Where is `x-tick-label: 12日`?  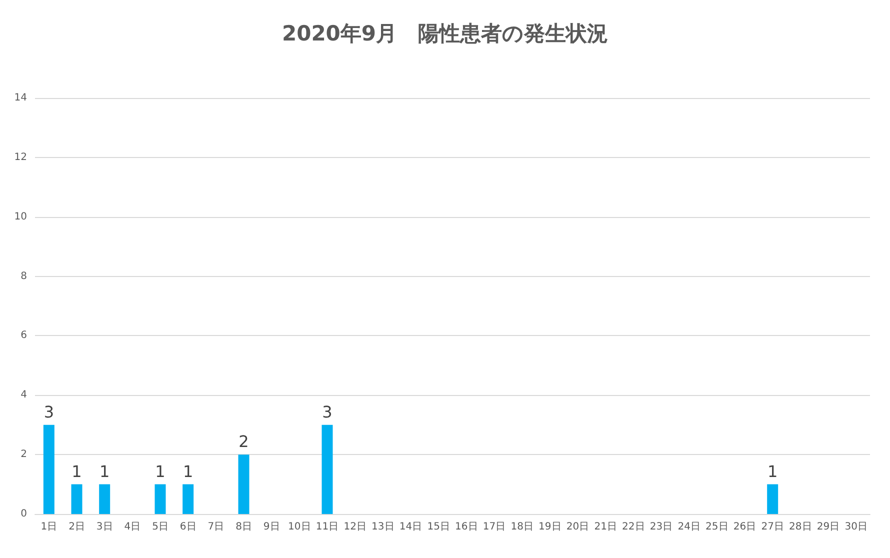 x-tick-label: 12日 is located at coordinates (355, 527).